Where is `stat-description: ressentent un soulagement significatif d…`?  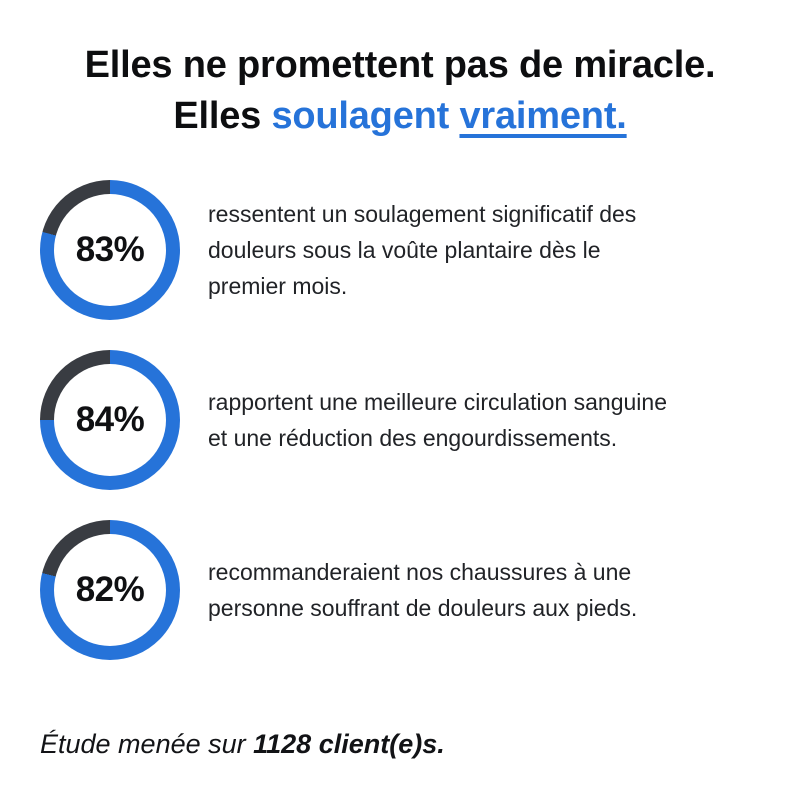
stat-description: ressentent un soulagement significatif d… is located at coordinates (422, 250).